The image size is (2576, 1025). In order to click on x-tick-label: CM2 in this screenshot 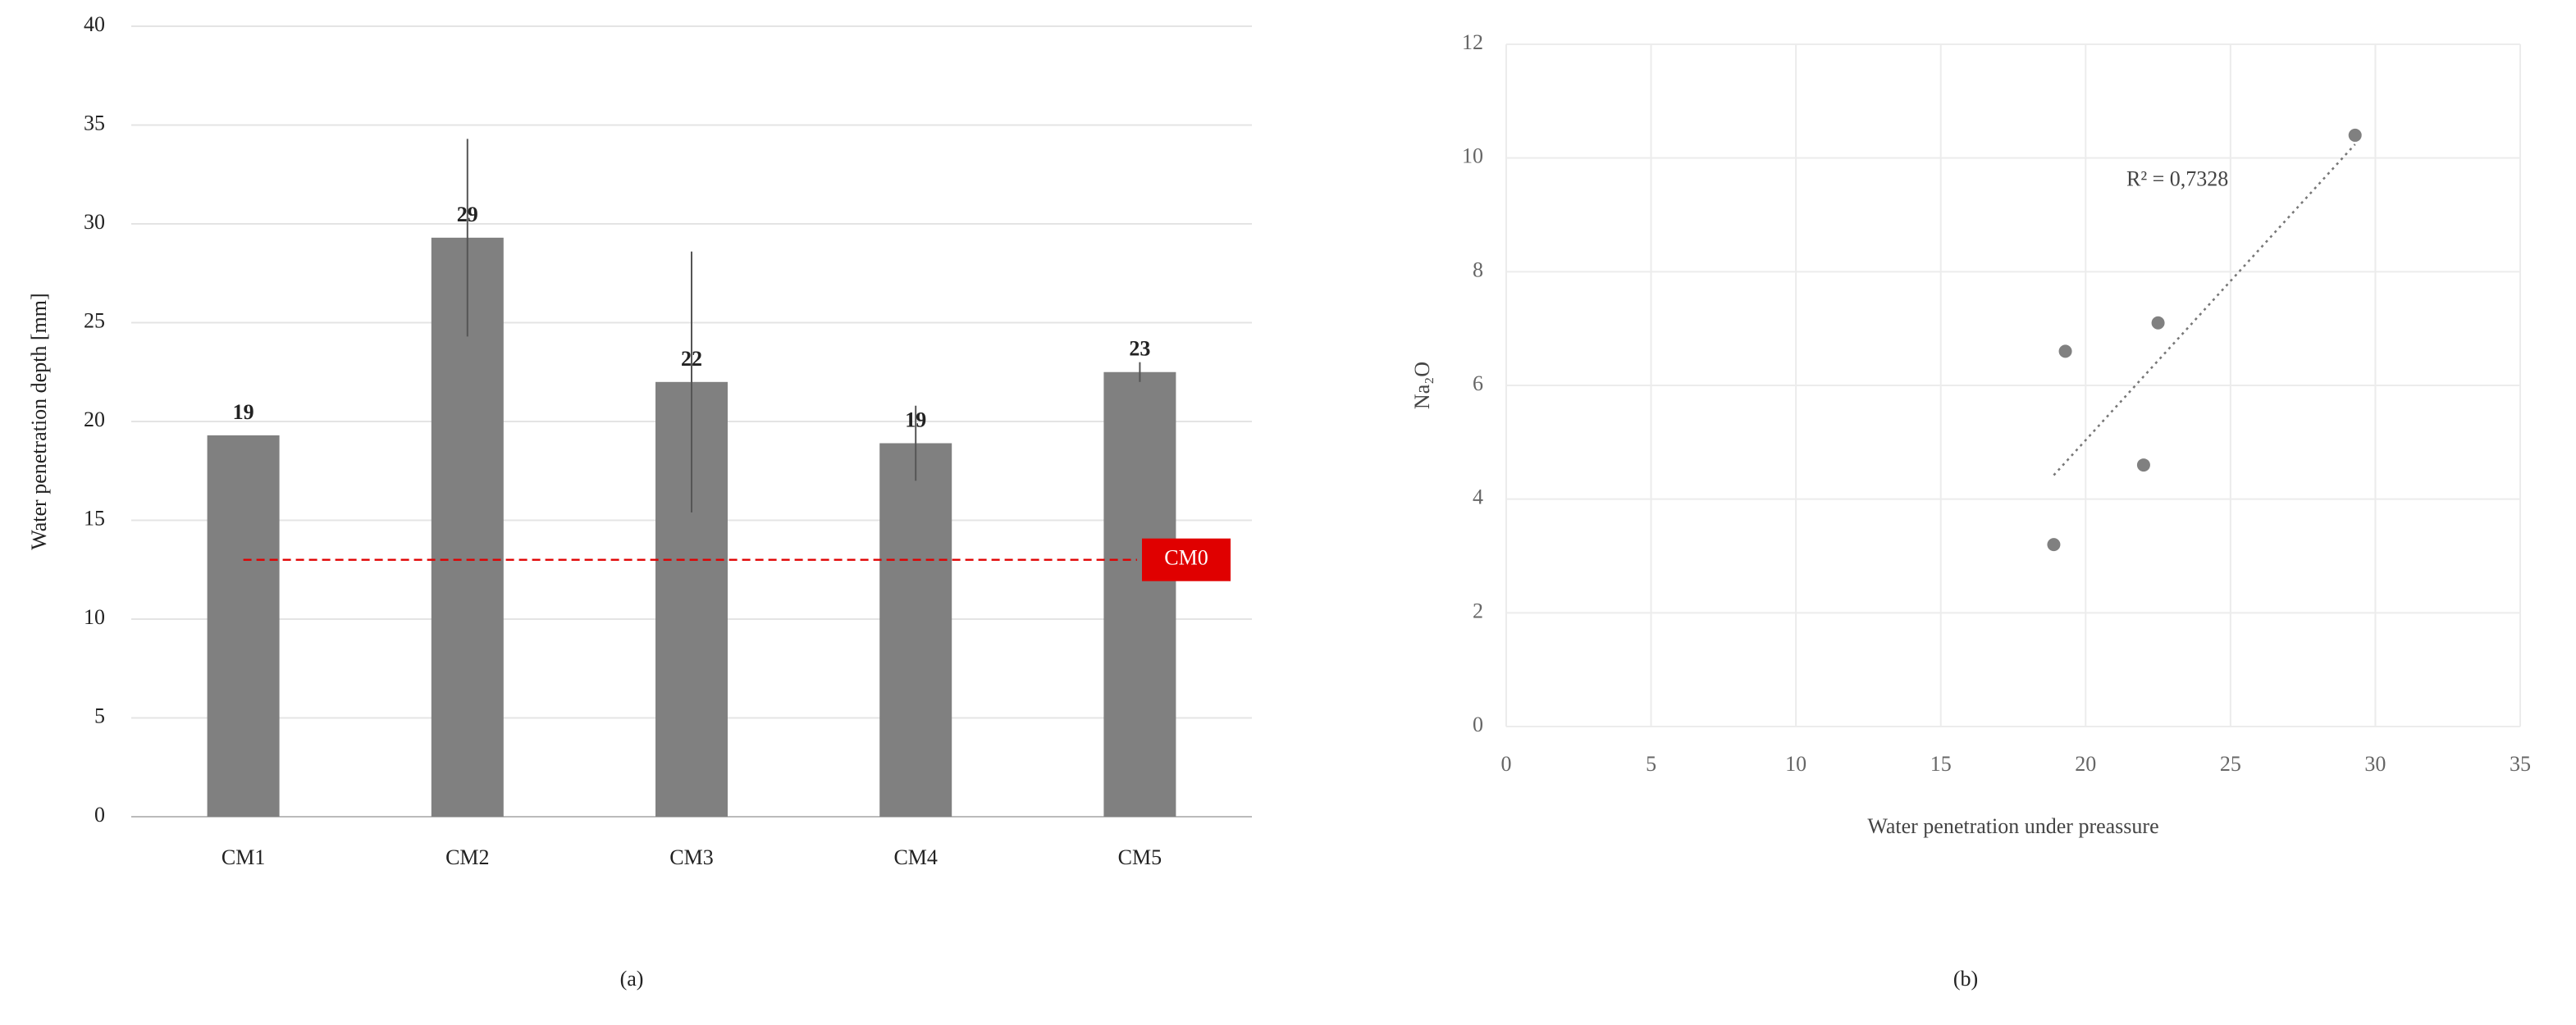, I will do `click(467, 857)`.